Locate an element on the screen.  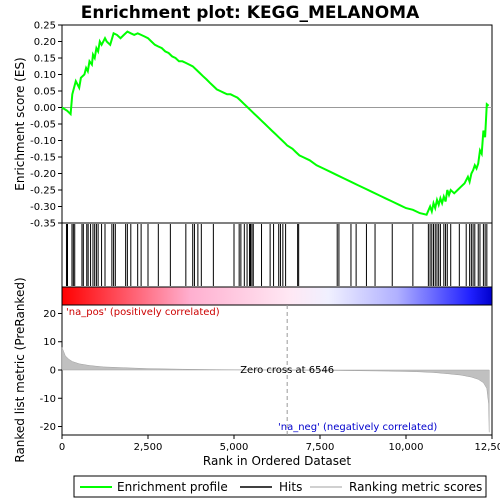
es-y-tick-label: 0.20 is located at coordinates (45, 42).